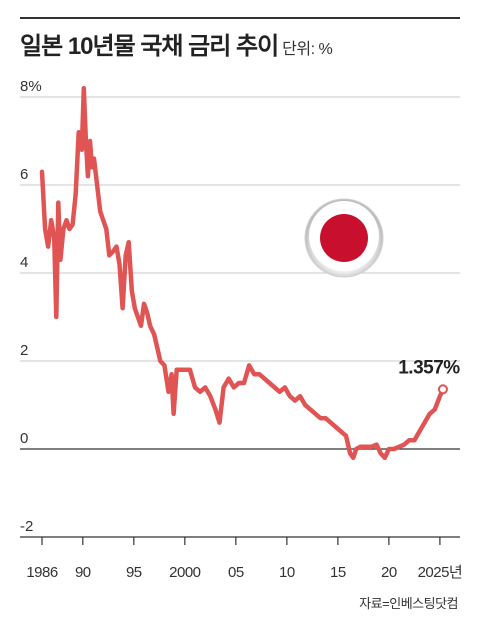 This screenshot has height=630, width=480. Describe the element at coordinates (24, 350) in the screenshot. I see `y-tick-label: 2` at that location.